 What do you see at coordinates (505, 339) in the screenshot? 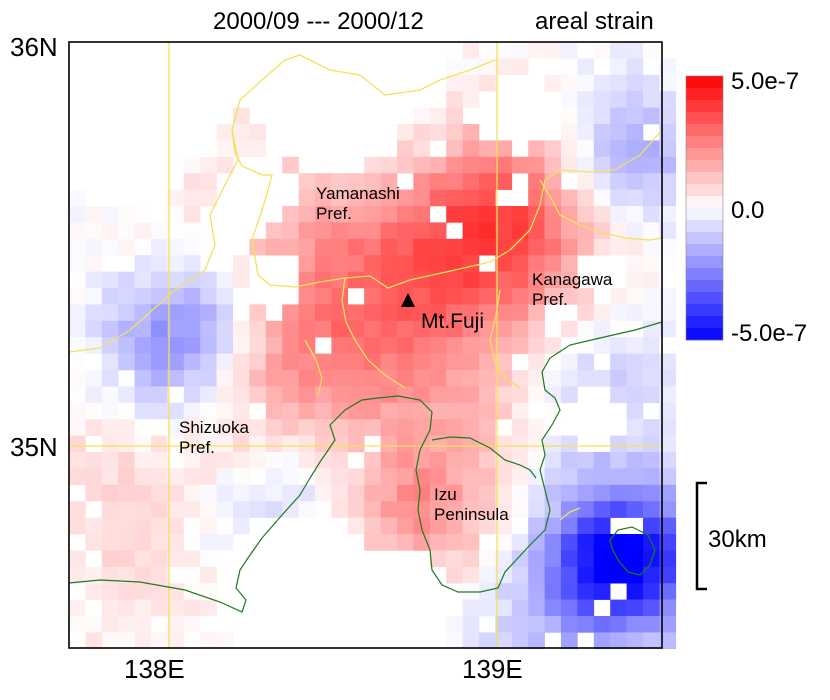
I see `prefecture-boundary` at bounding box center [505, 339].